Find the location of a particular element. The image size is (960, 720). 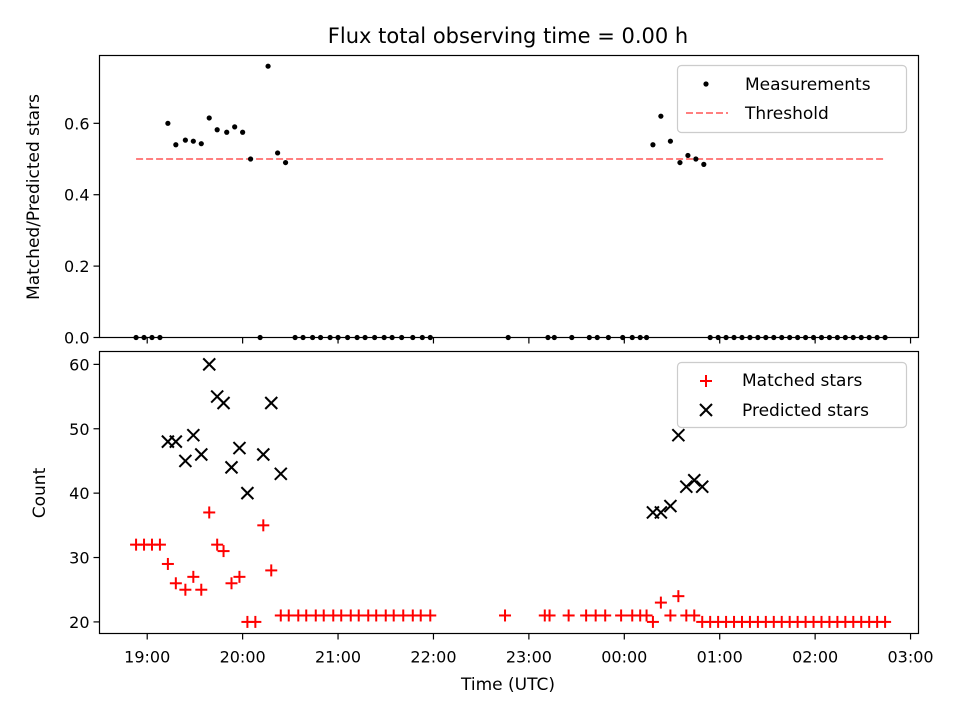

bottom-legend-box is located at coordinates (792, 395).